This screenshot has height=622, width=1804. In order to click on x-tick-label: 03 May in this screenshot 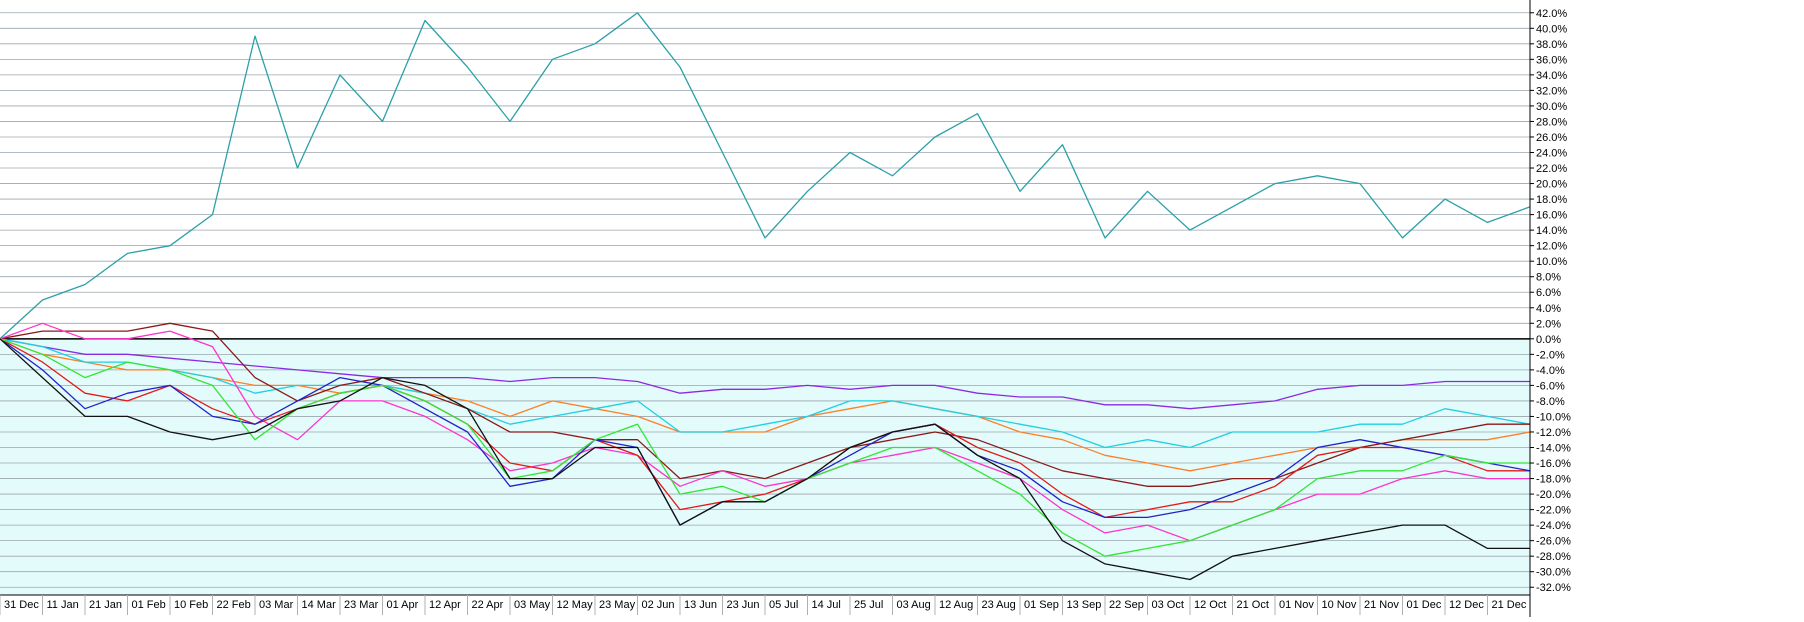, I will do `click(532, 605)`.